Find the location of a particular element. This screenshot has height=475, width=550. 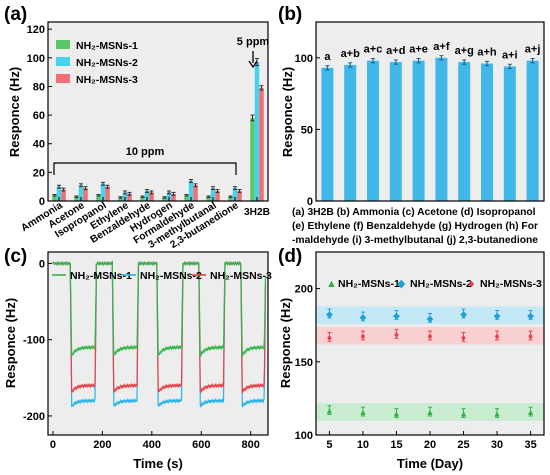

d-xtick-label: 25 is located at coordinates (463, 445).